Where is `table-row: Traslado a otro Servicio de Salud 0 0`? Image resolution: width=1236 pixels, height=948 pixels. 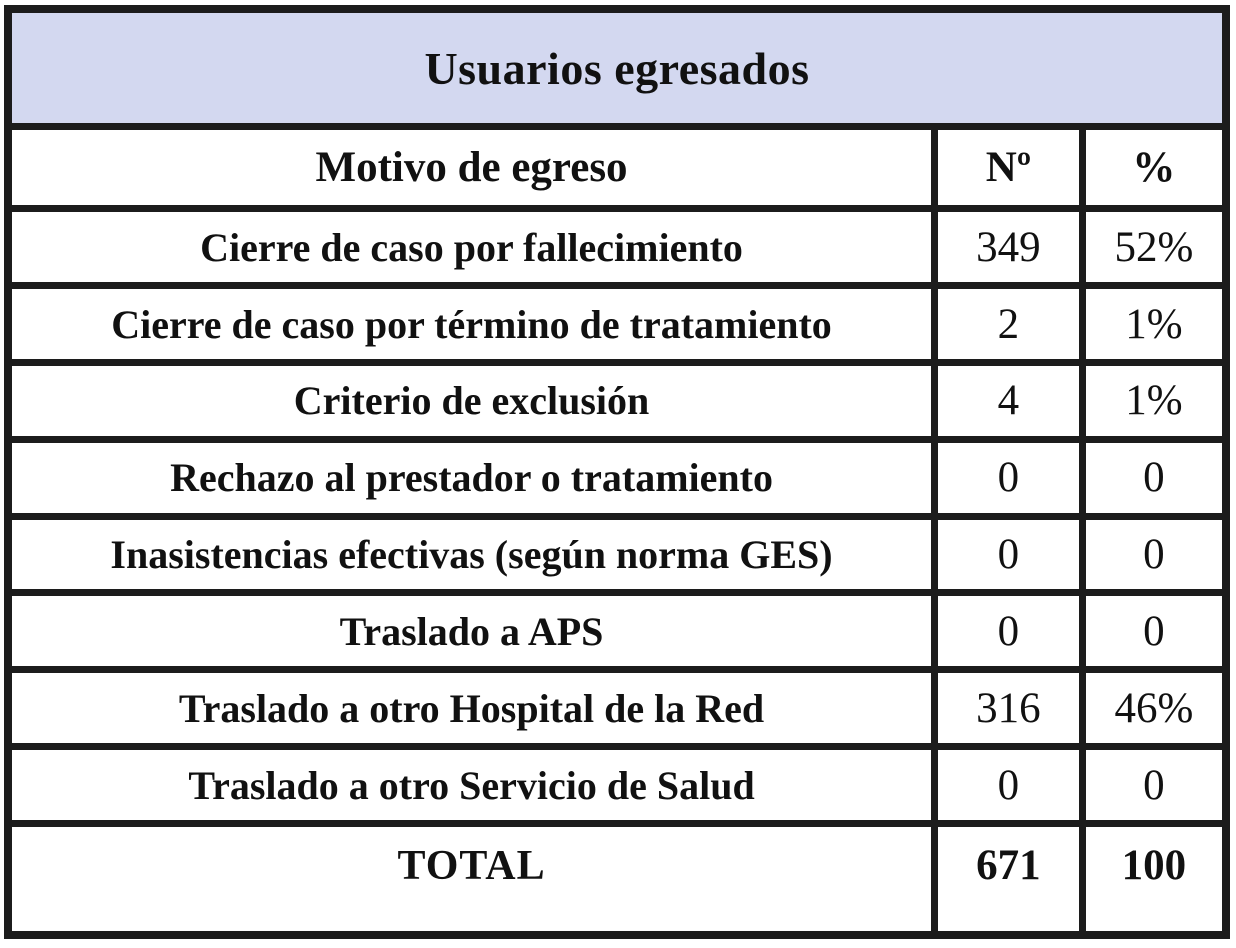
table-row: Traslado a otro Servicio de Salud 0 0 is located at coordinates (617, 785).